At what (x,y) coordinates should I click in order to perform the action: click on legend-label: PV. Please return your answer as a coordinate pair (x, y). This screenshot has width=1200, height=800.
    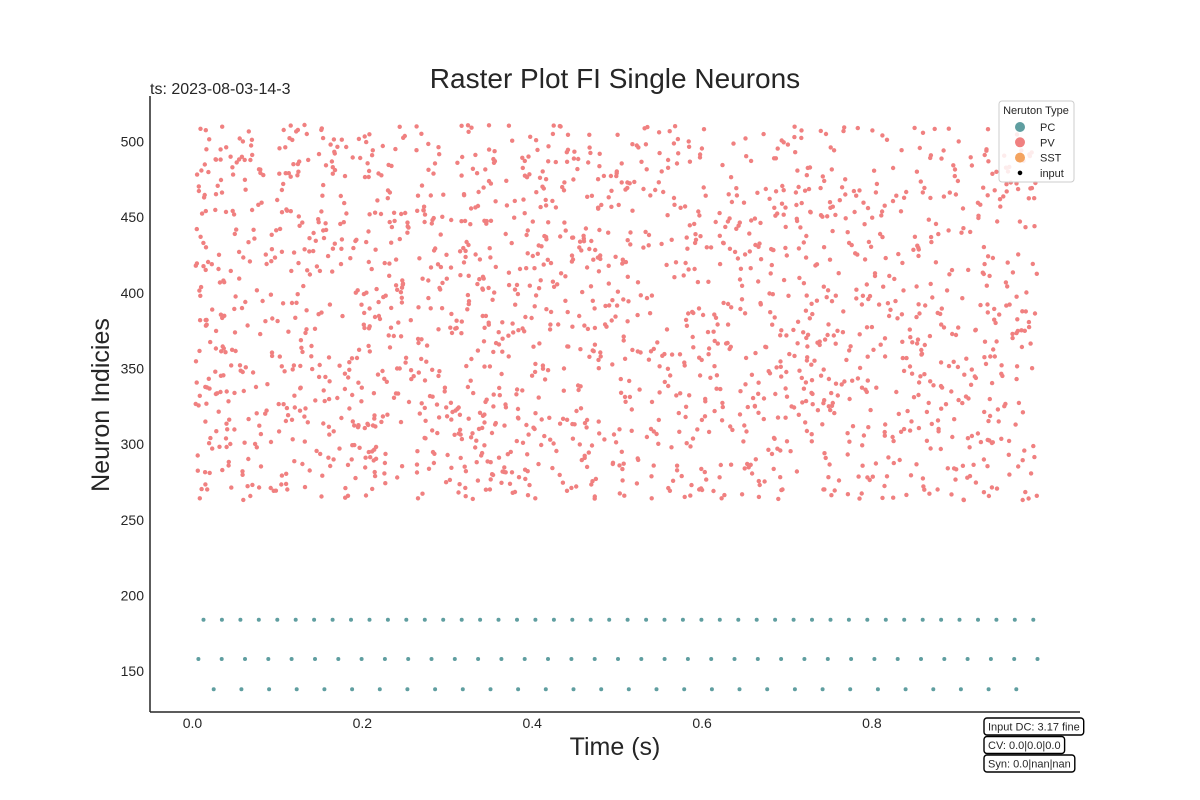
    Looking at the image, I should click on (1047, 143).